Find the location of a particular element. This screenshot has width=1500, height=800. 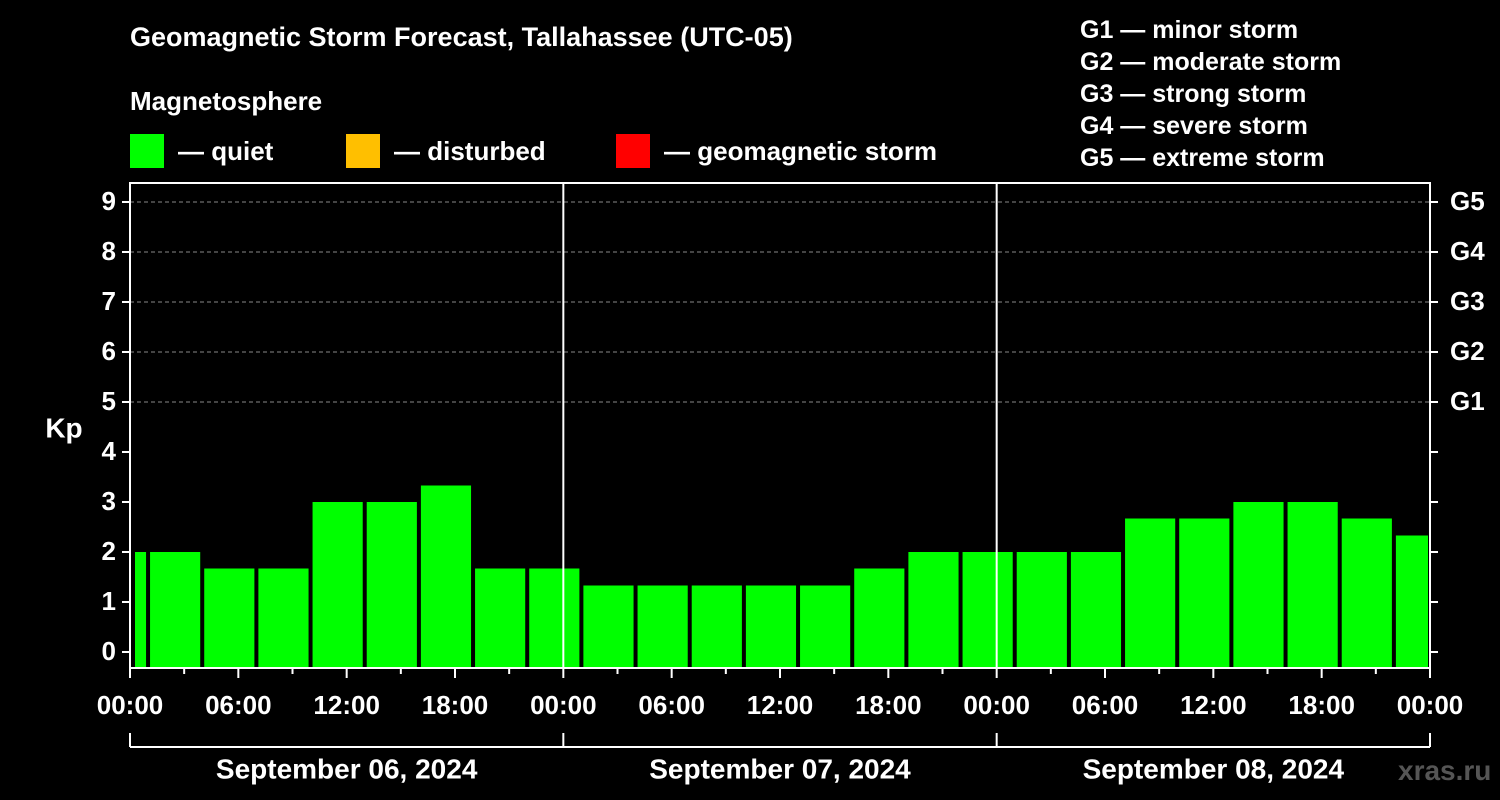

g-scale-item-g5: G5 — extreme storm is located at coordinates (1202, 158).